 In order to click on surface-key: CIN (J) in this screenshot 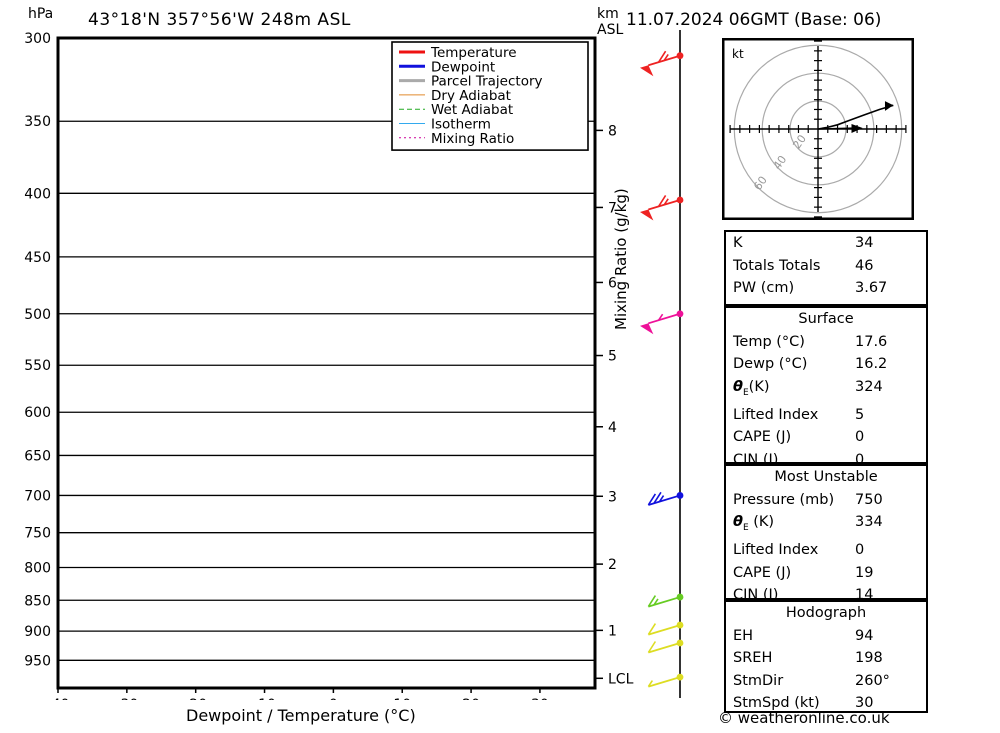, I will do `click(756, 459)`.